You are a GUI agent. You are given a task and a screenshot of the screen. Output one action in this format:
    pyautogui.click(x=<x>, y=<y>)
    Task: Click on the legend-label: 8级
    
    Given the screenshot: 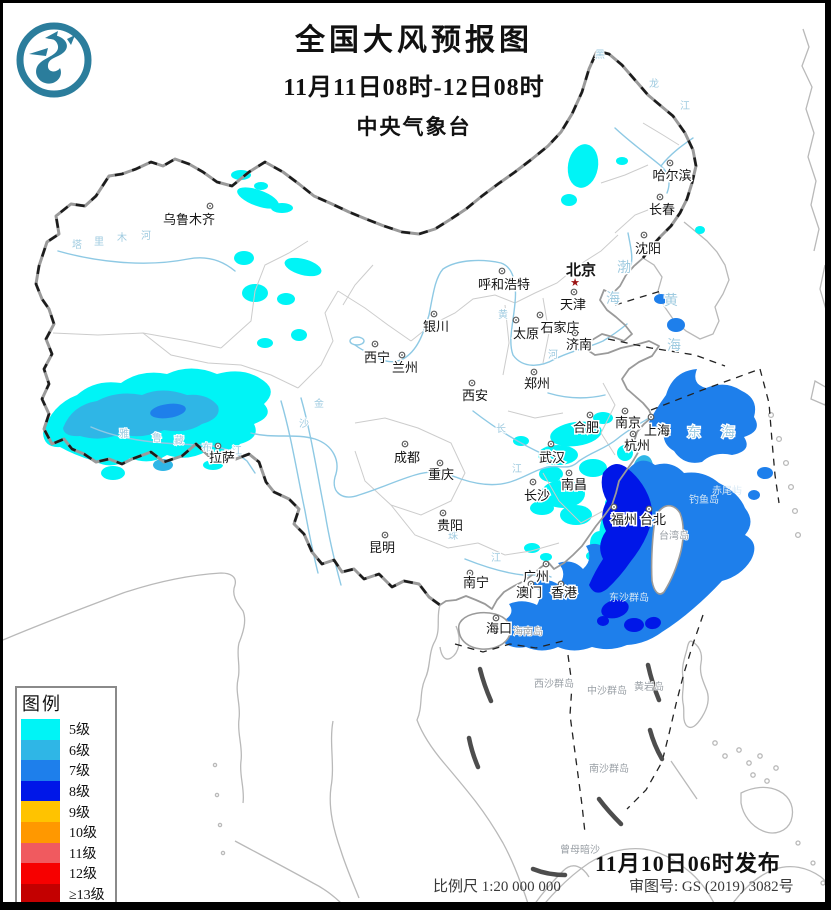 What is the action you would take?
    pyautogui.click(x=79, y=793)
    